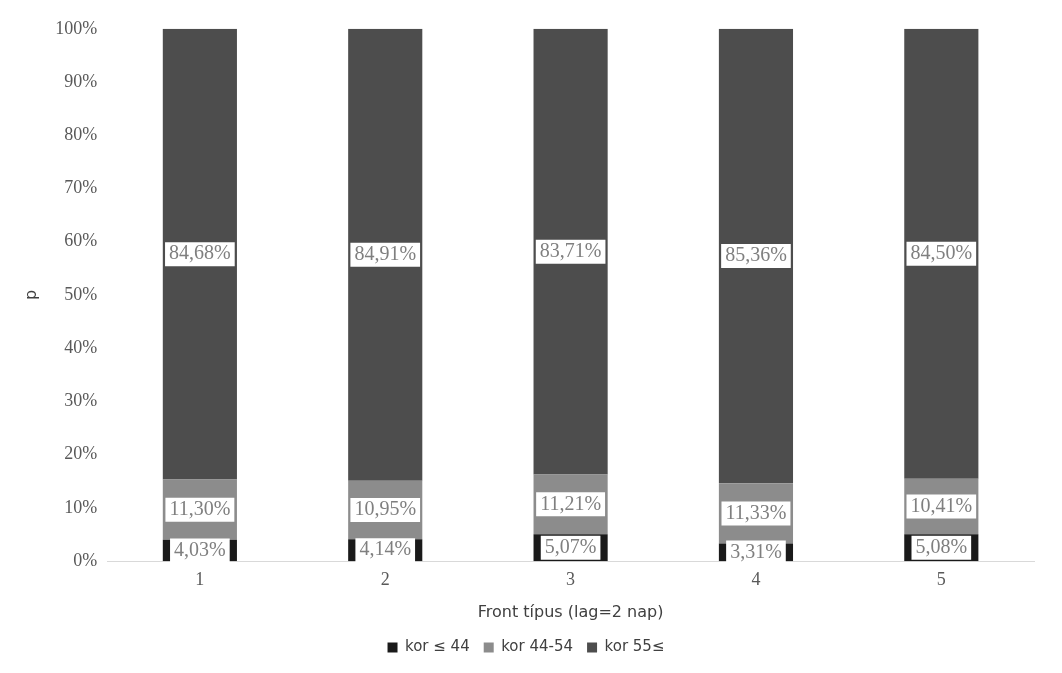 Image resolution: width=1062 pixels, height=673 pixels. Describe the element at coordinates (537, 646) in the screenshot. I see `legend-label: kor 44-54` at that location.